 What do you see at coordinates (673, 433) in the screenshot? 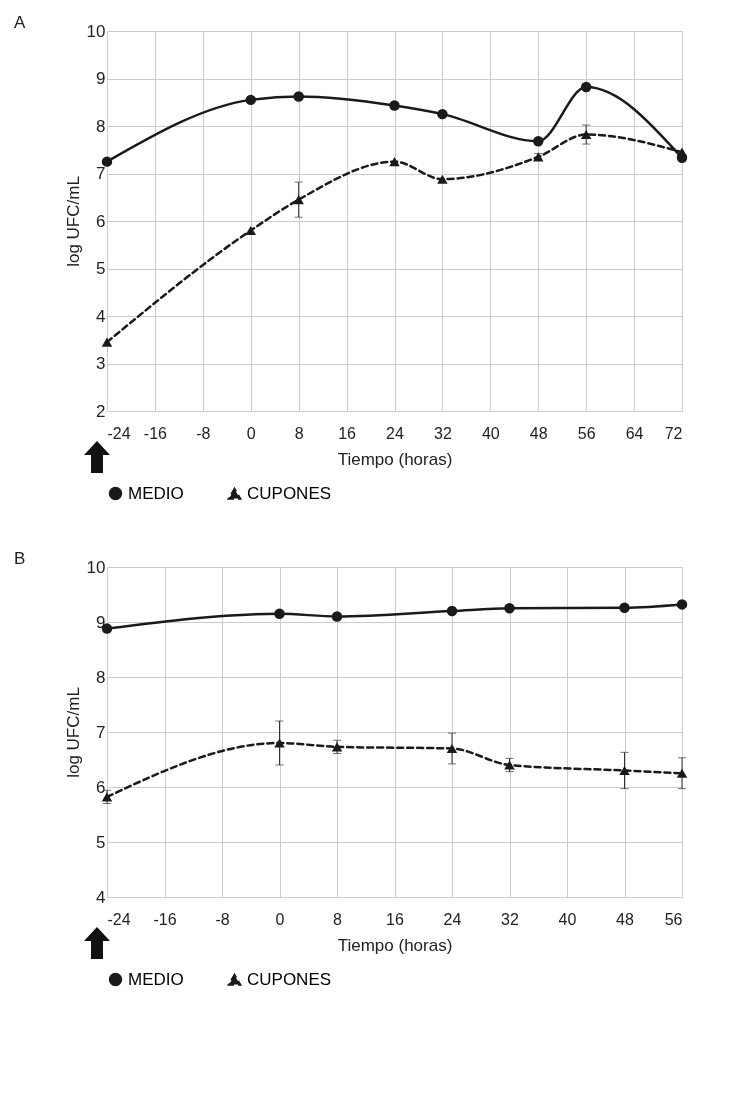
I see `x-tick-label: 72` at bounding box center [673, 433].